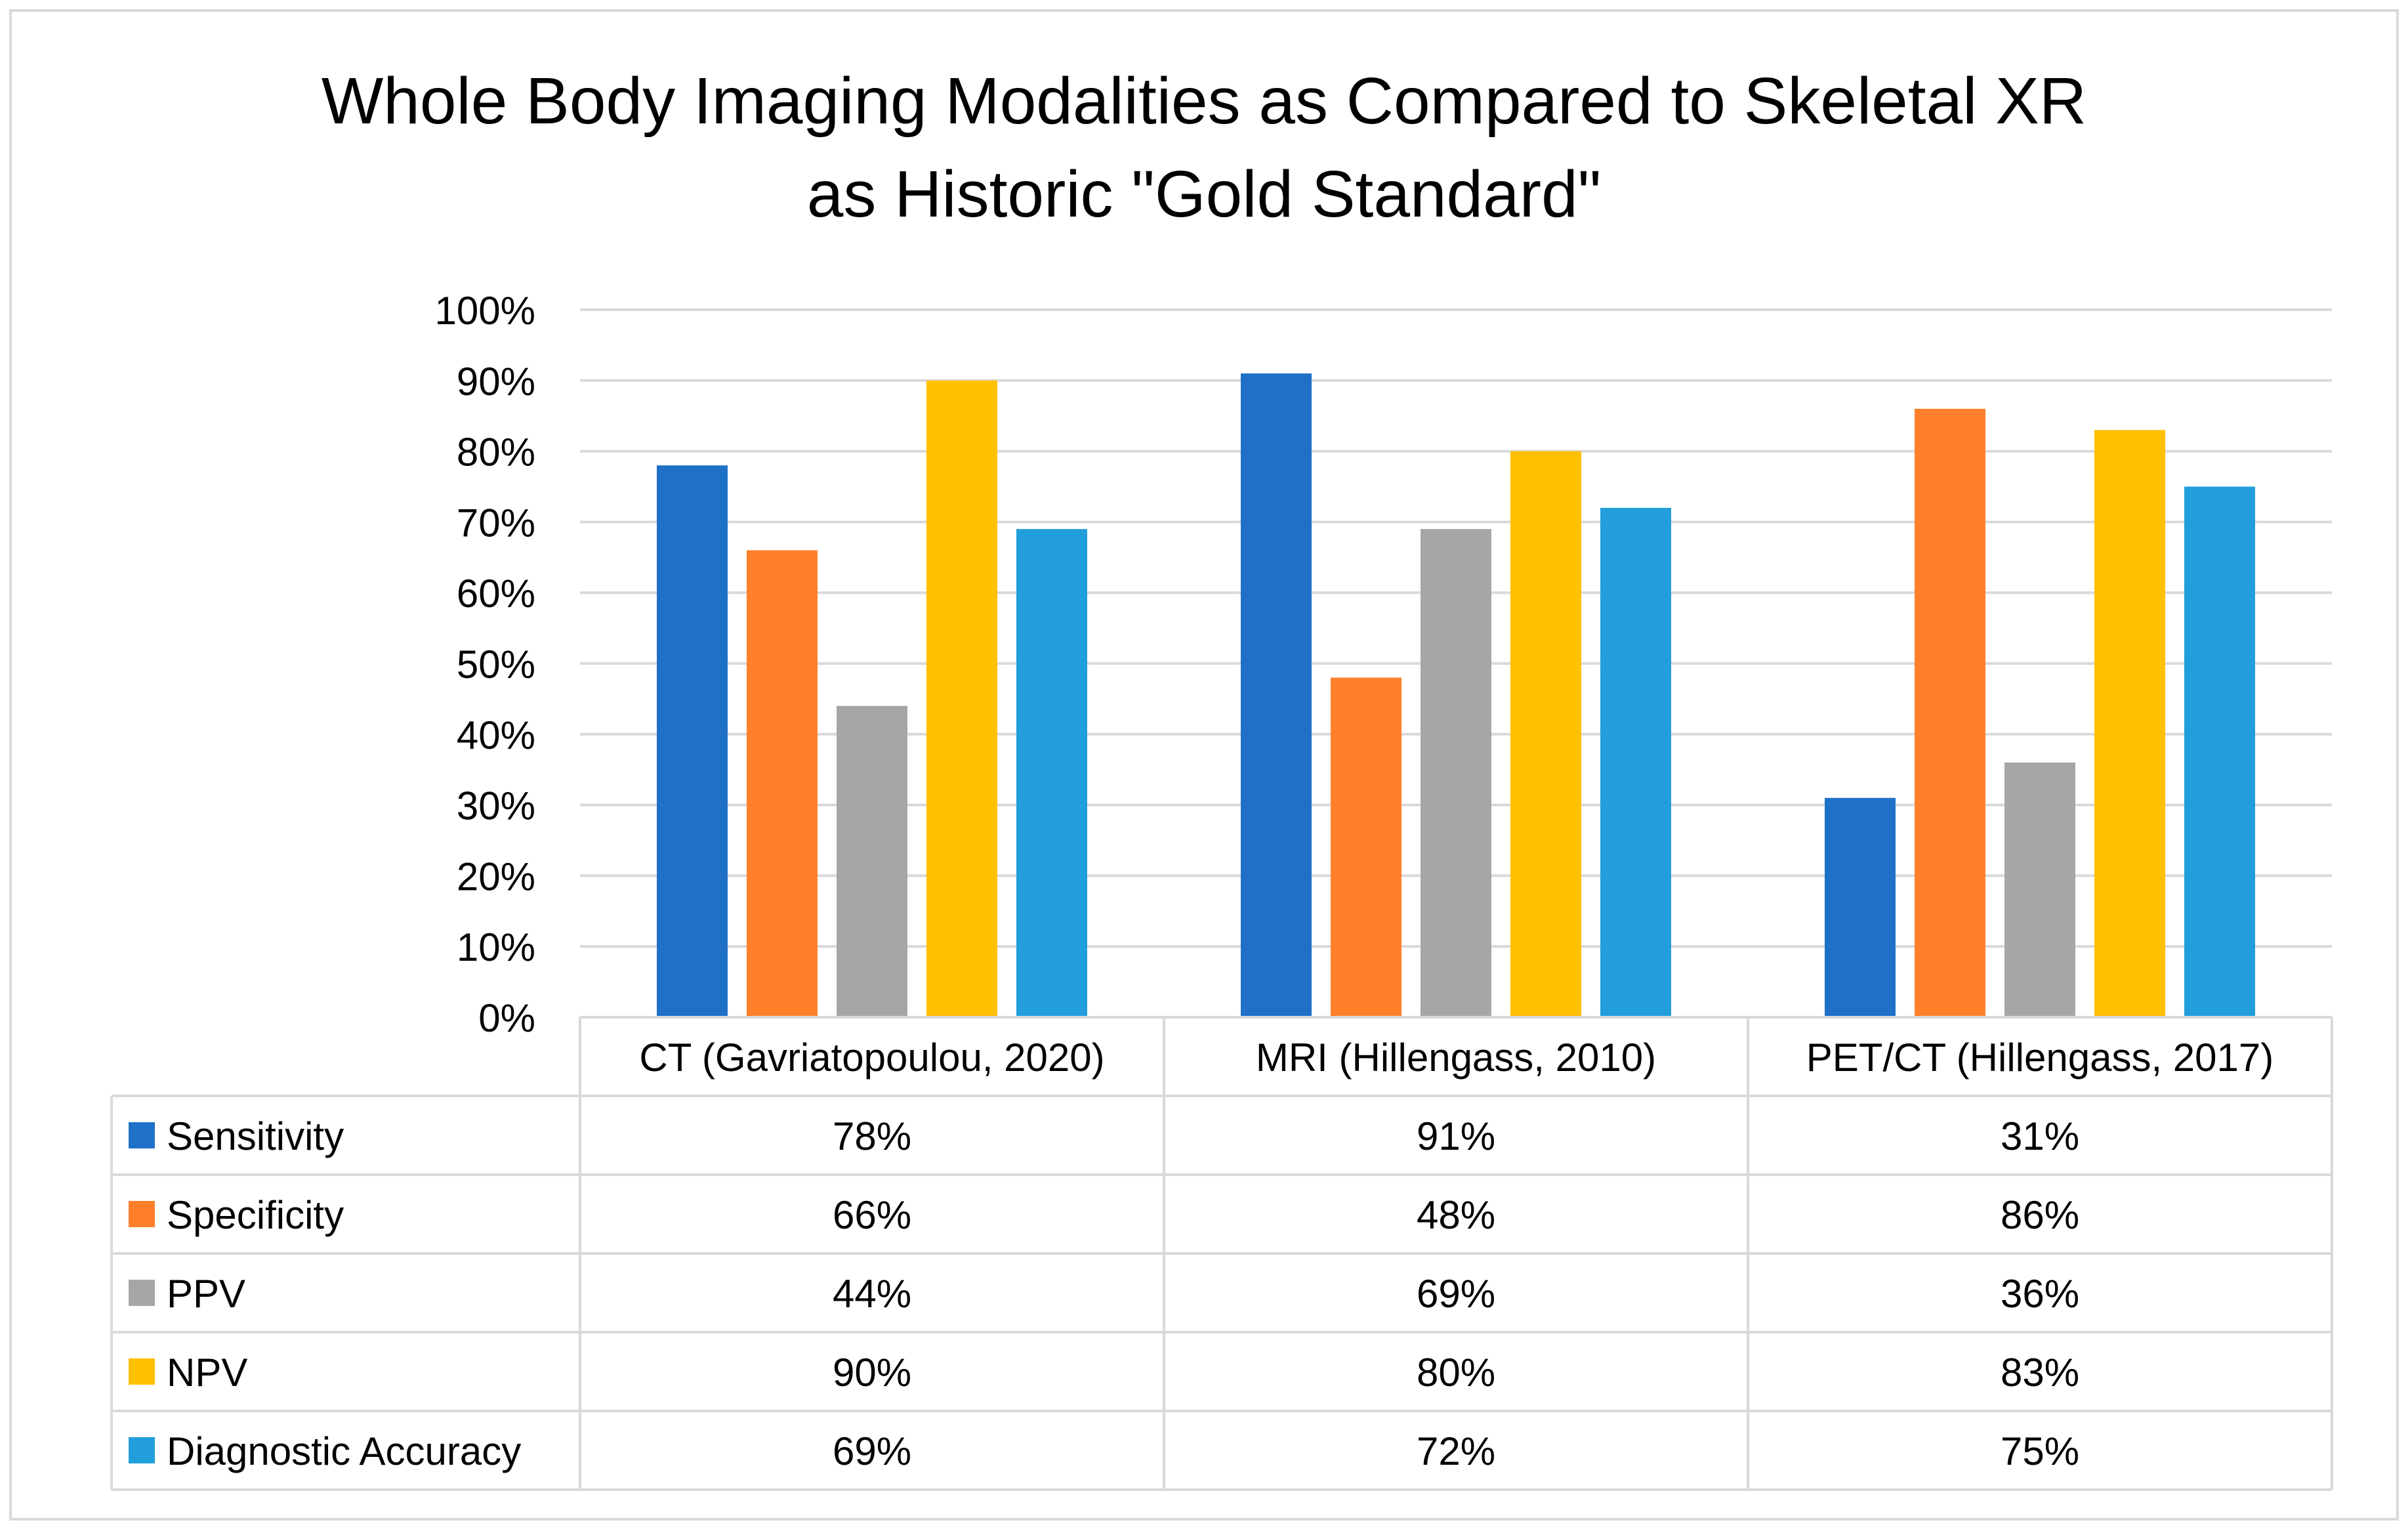 Image resolution: width=2408 pixels, height=1533 pixels. What do you see at coordinates (1456, 1136) in the screenshot?
I see `data-label: 91%` at bounding box center [1456, 1136].